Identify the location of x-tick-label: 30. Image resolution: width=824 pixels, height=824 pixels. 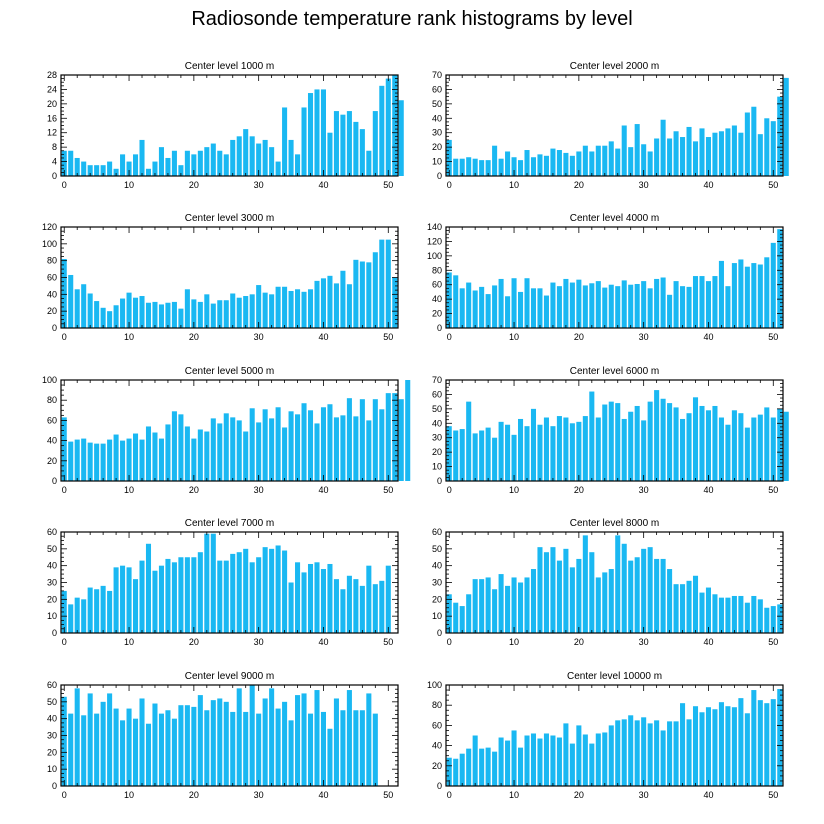
(644, 795).